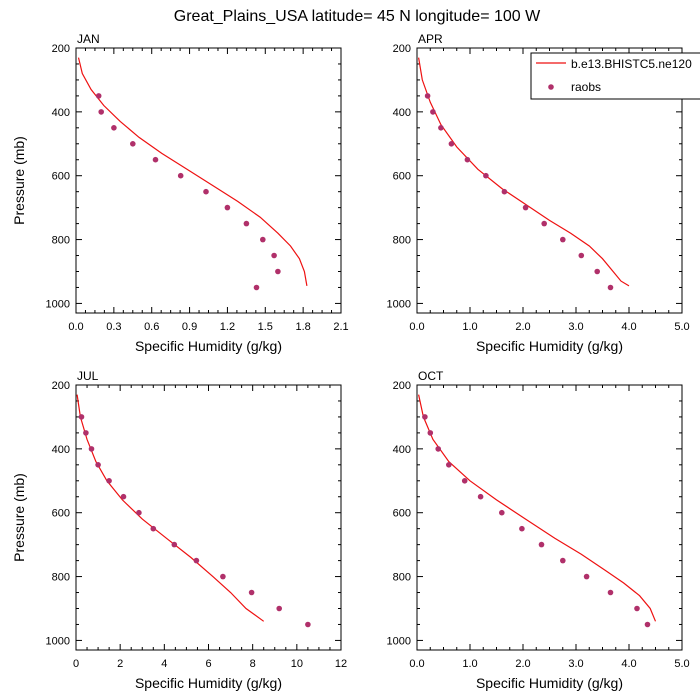  What do you see at coordinates (120, 664) in the screenshot?
I see `x-tick-label: 2` at bounding box center [120, 664].